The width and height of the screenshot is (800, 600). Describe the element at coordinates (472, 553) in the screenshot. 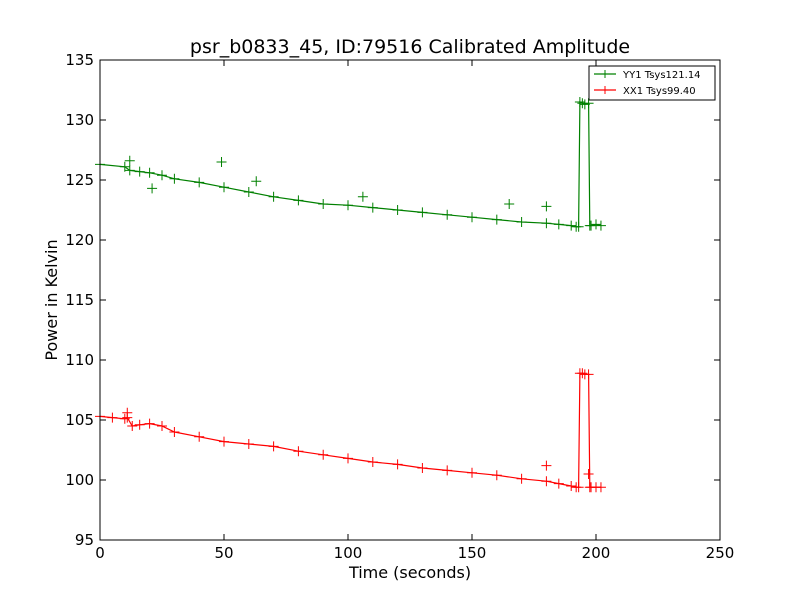

I see `x-tick-label: 150` at that location.